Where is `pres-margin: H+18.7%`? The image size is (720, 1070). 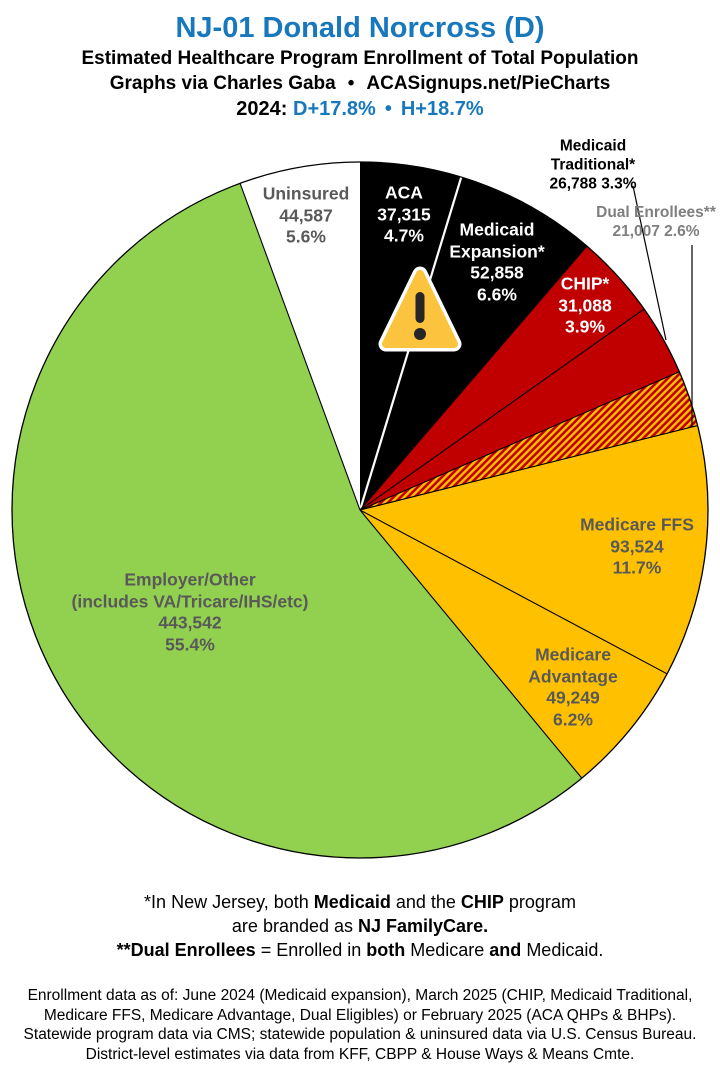 pres-margin: H+18.7% is located at coordinates (442, 109).